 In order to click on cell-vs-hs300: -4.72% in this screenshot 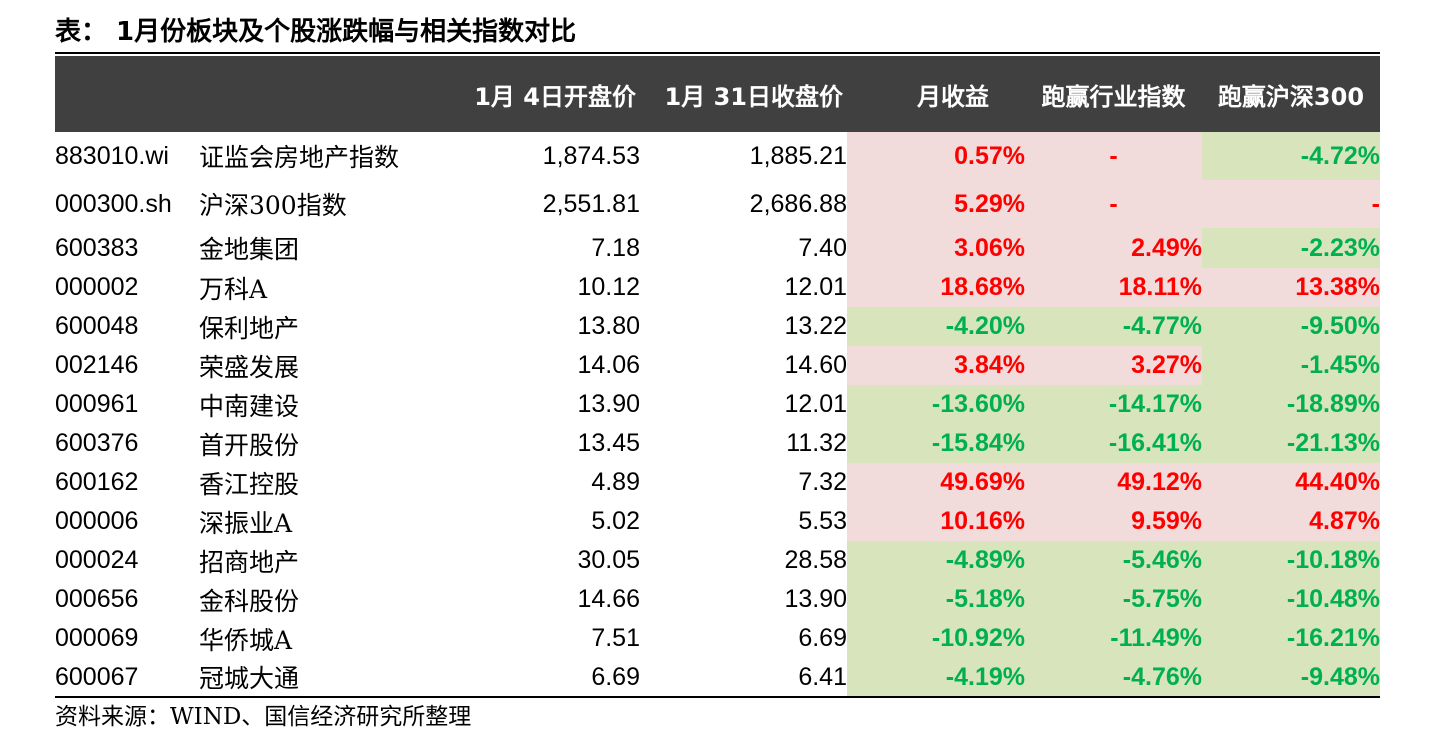, I will do `click(1291, 156)`.